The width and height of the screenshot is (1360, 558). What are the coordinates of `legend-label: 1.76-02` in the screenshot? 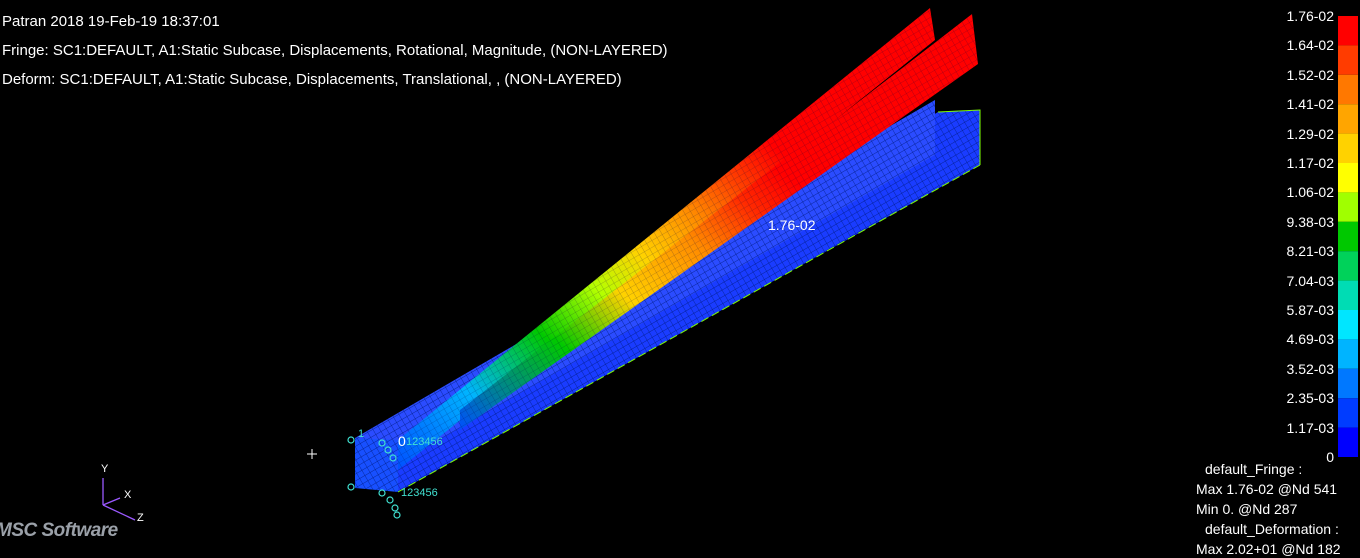 It's located at (1310, 16).